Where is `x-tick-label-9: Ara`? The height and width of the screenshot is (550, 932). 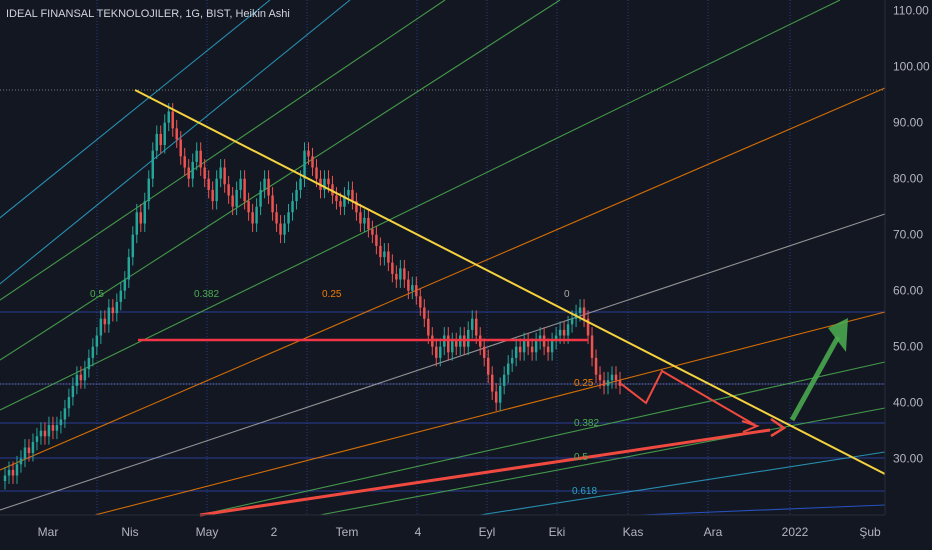 x-tick-label-9: Ara is located at coordinates (713, 532).